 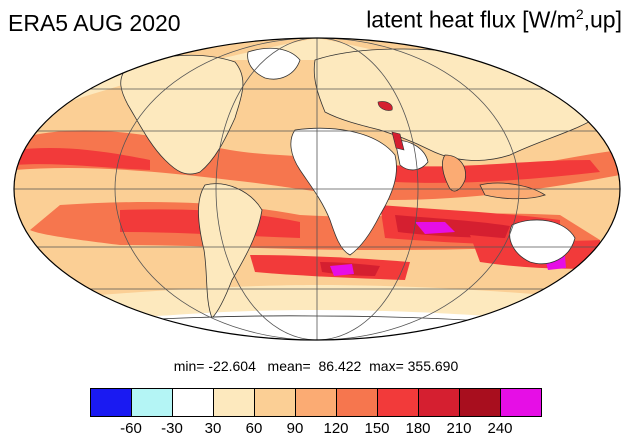 What do you see at coordinates (213, 428) in the screenshot?
I see `colorbar-tick-label: 30` at bounding box center [213, 428].